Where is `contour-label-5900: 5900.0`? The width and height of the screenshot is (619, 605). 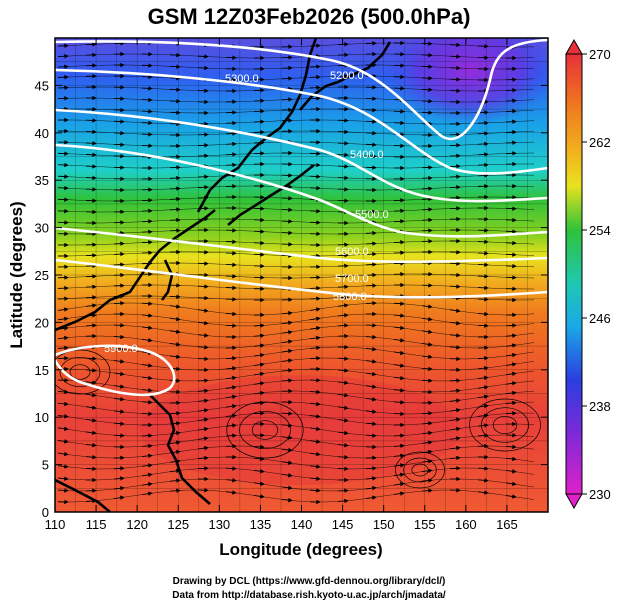 contour-label-5900: 5900.0 is located at coordinates (121, 349).